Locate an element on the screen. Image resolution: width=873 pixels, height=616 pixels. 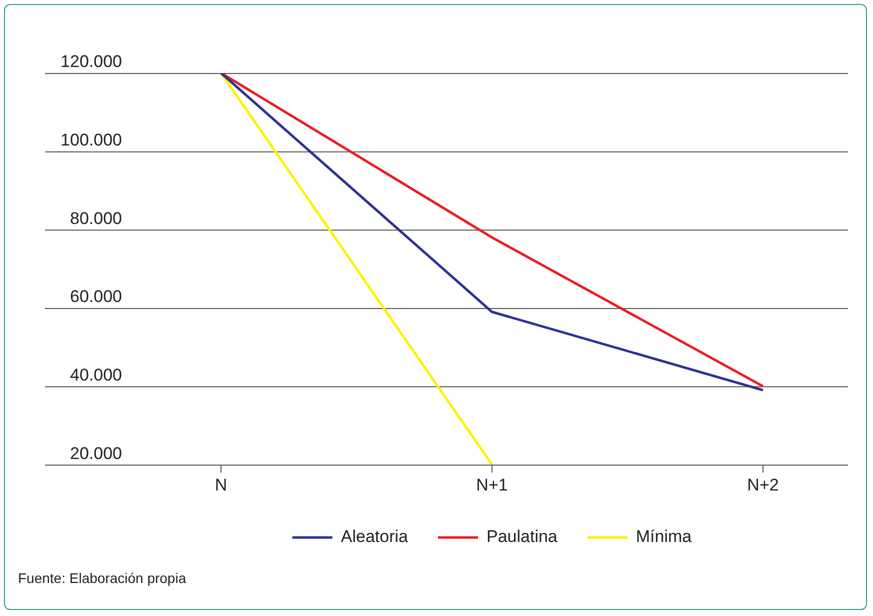
x-tick-label: N is located at coordinates (221, 484).